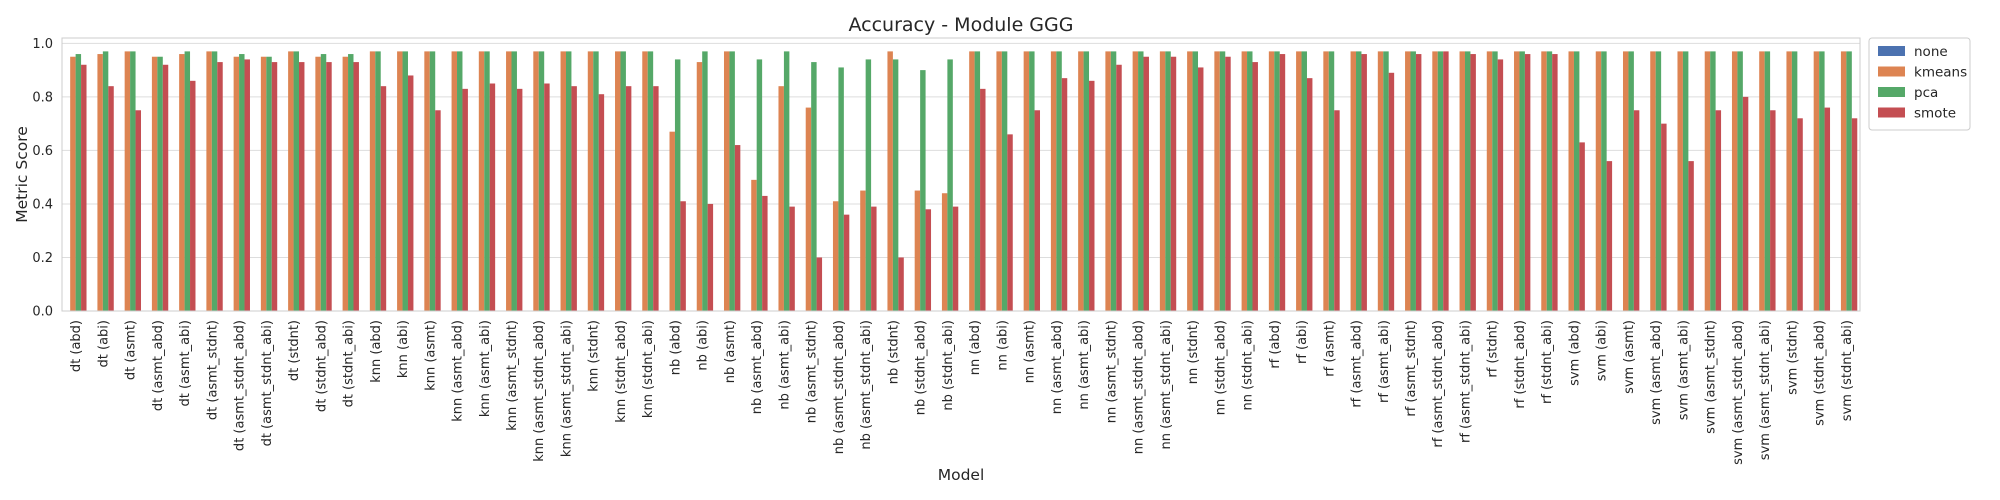 Image resolution: width=2000 pixels, height=500 pixels. I want to click on x-axis-label: Model, so click(961, 475).